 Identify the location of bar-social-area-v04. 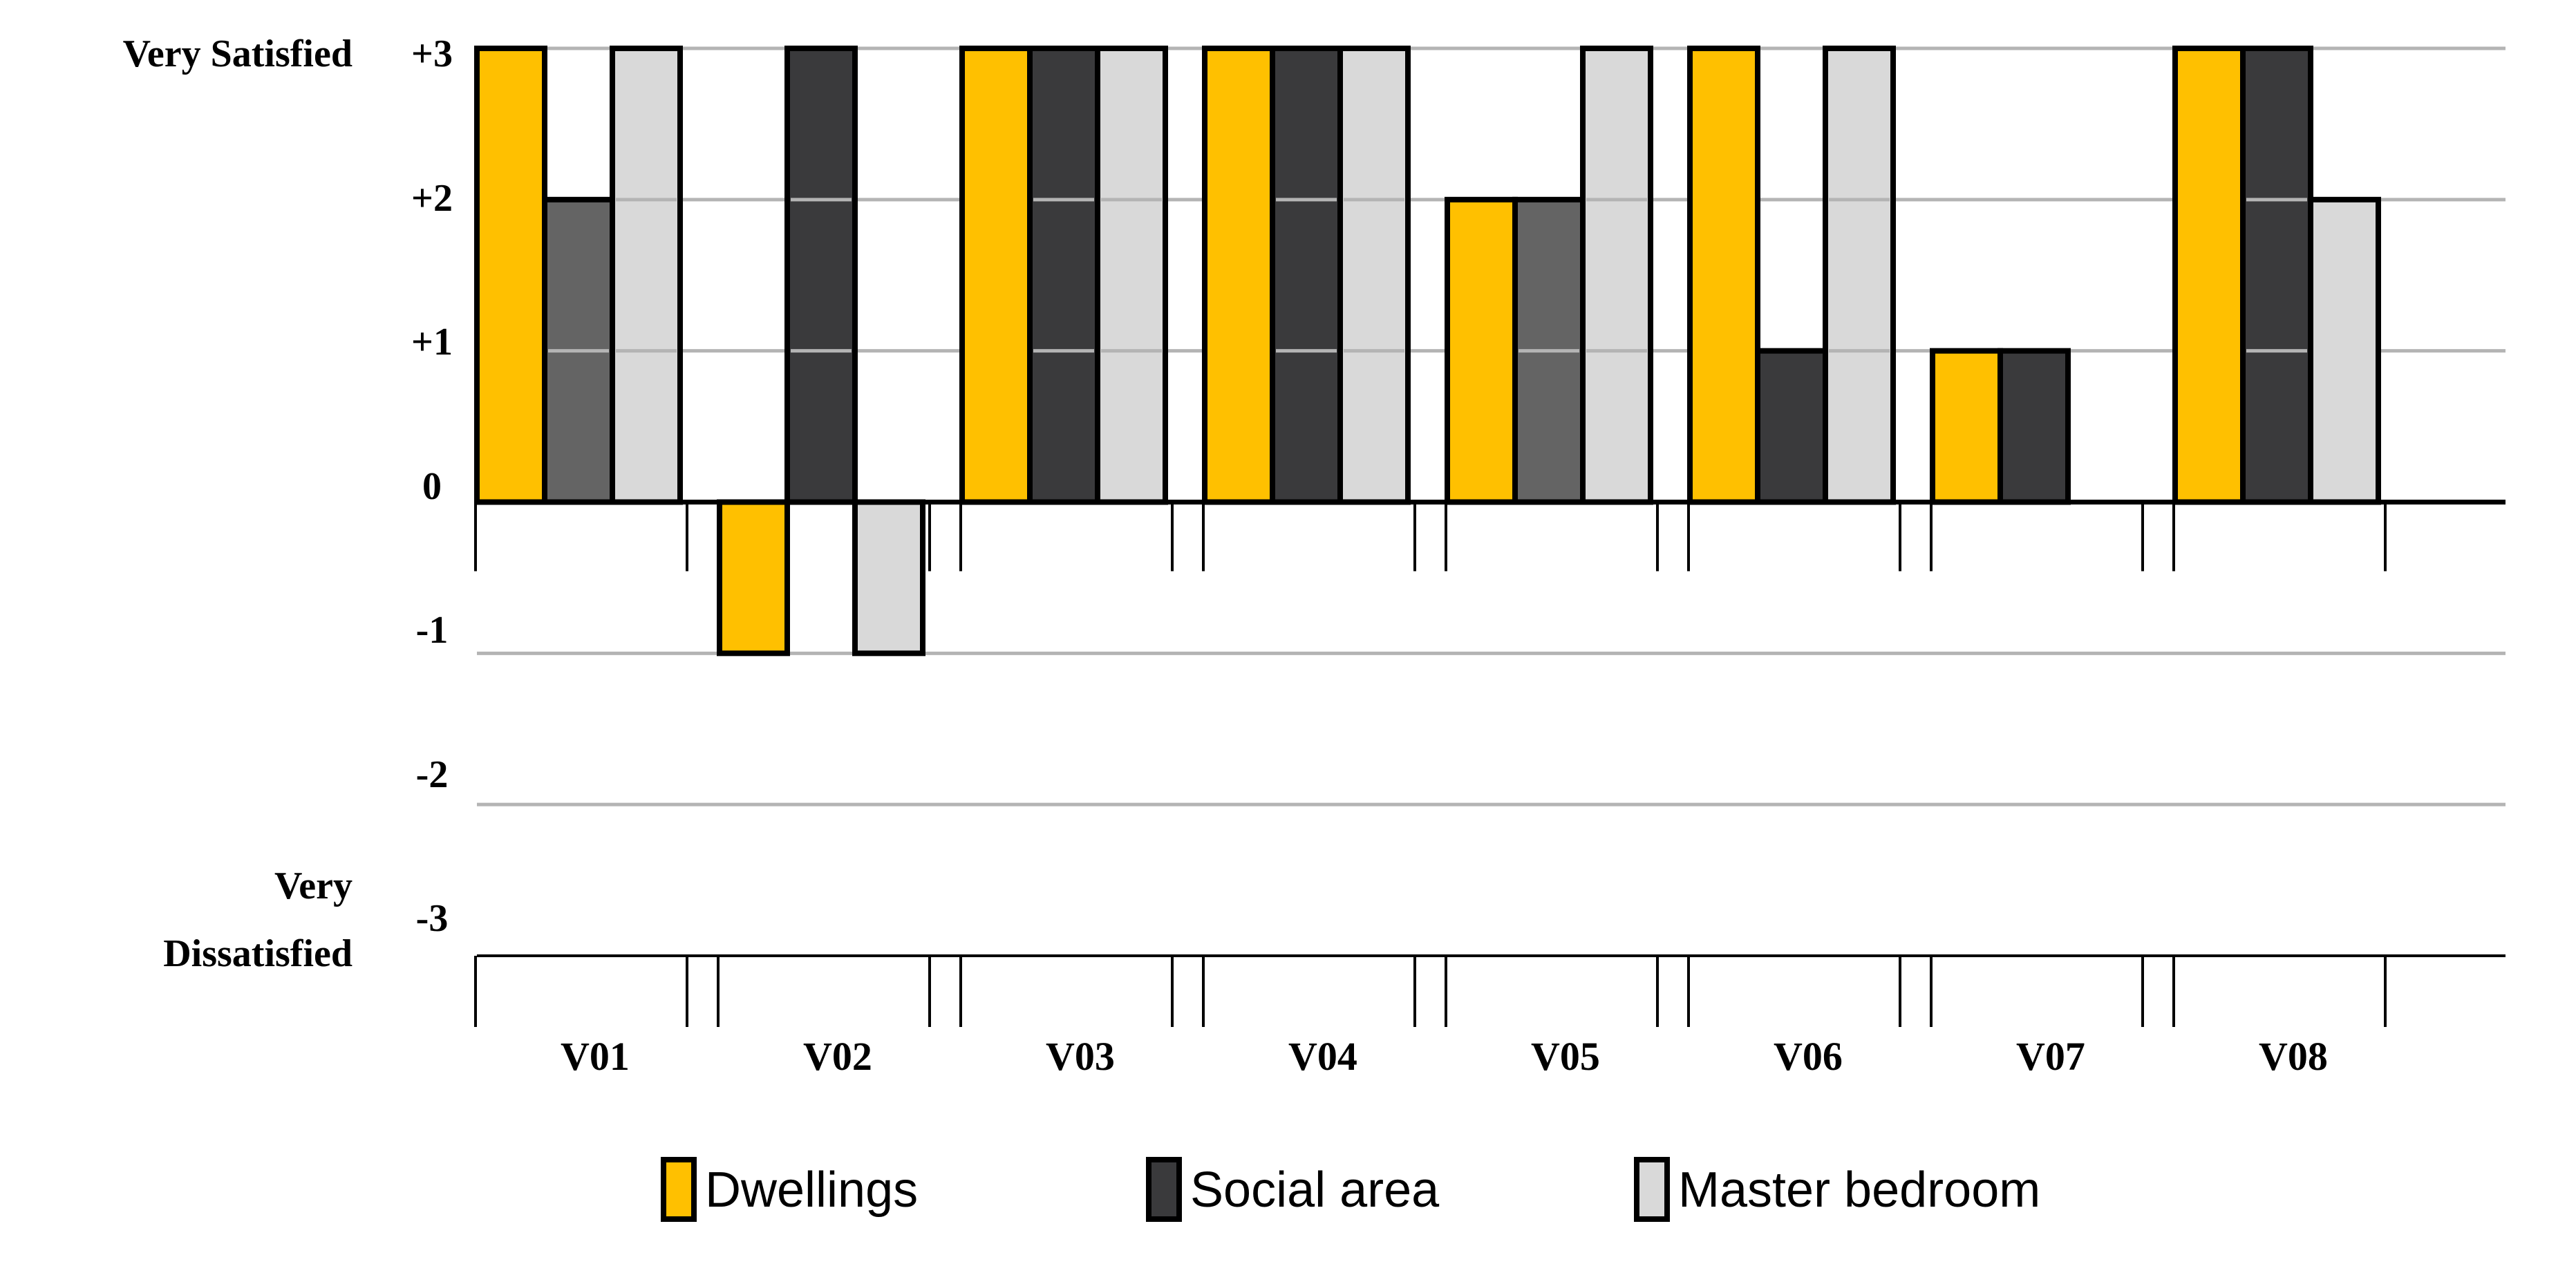
(1306, 275).